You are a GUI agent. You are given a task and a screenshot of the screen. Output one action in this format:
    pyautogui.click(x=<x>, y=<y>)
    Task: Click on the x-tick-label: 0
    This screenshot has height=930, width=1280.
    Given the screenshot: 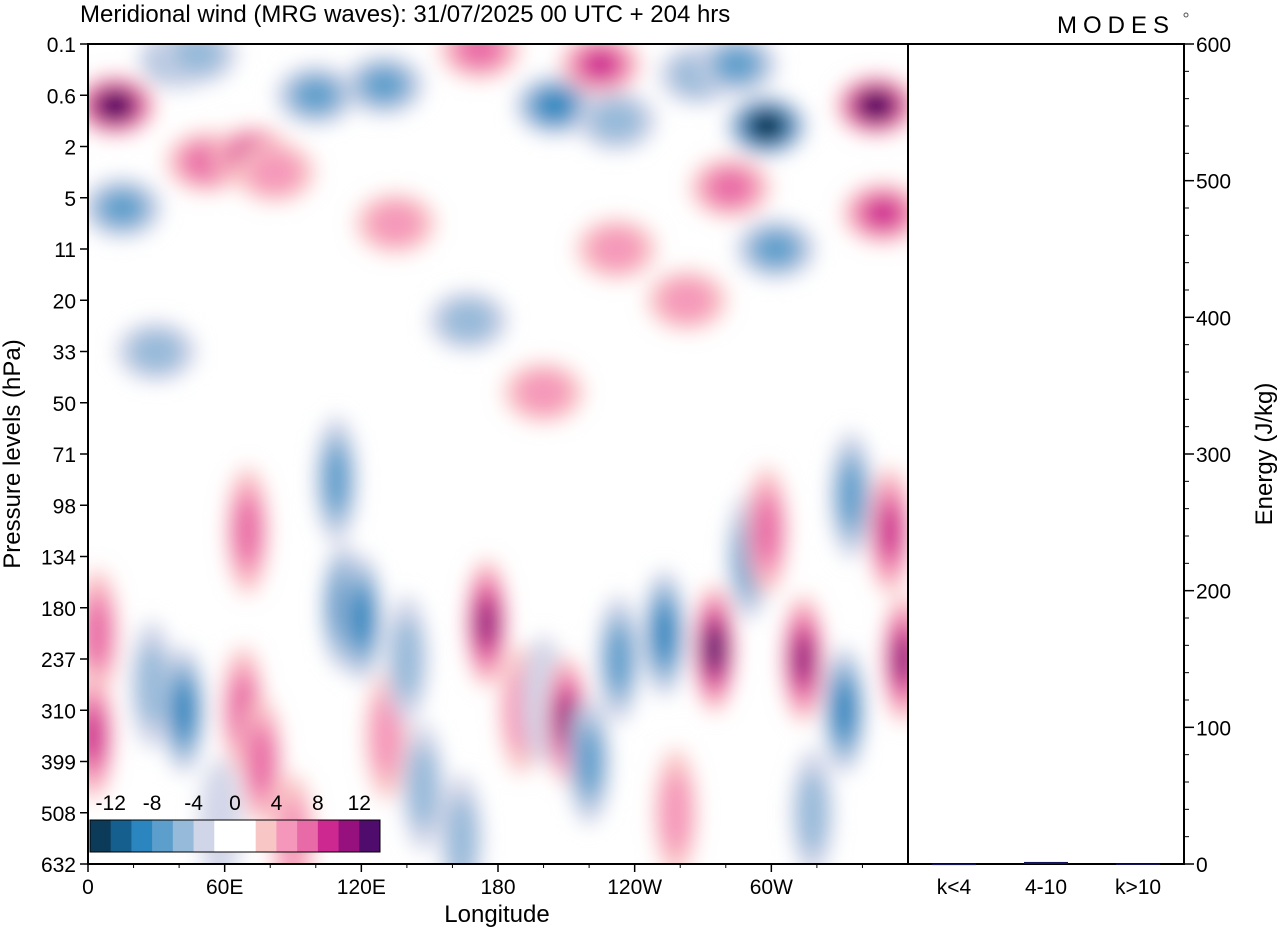 What is the action you would take?
    pyautogui.click(x=88, y=887)
    